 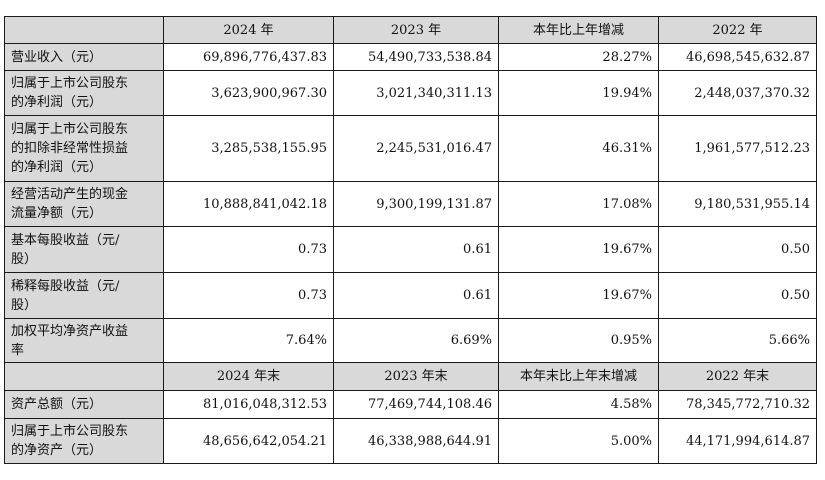 I want to click on header-cell-change: 本年比上年增减, so click(x=578, y=30).